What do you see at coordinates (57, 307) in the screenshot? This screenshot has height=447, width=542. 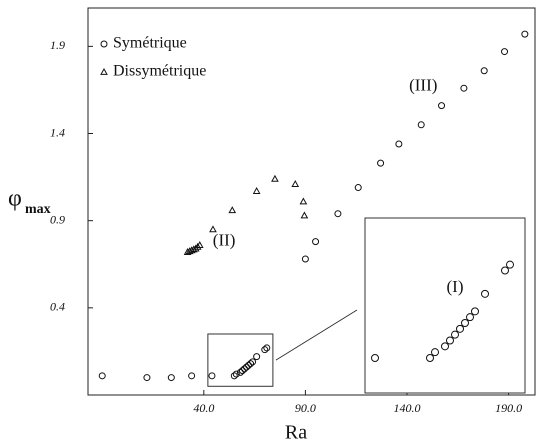 I see `y-tick-label: 0.4` at bounding box center [57, 307].